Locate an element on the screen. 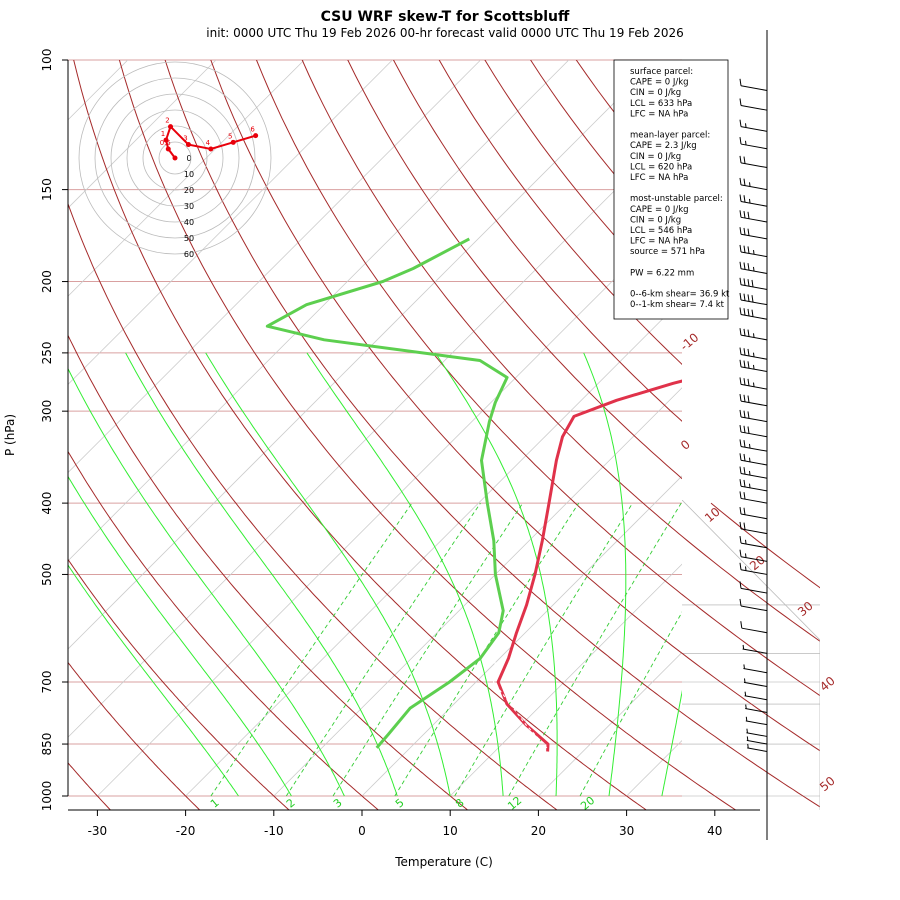  info-line-12: most-unstable parcel: is located at coordinates (676, 199).